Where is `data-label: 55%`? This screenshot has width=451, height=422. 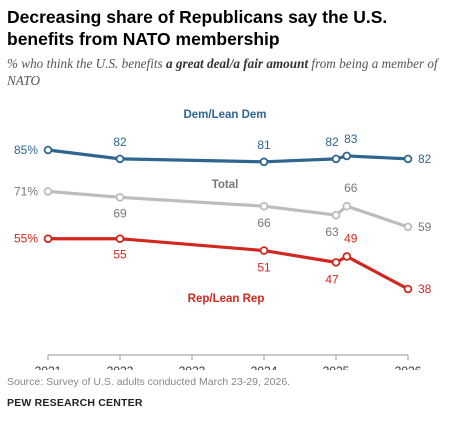 data-label: 55% is located at coordinates (26, 239).